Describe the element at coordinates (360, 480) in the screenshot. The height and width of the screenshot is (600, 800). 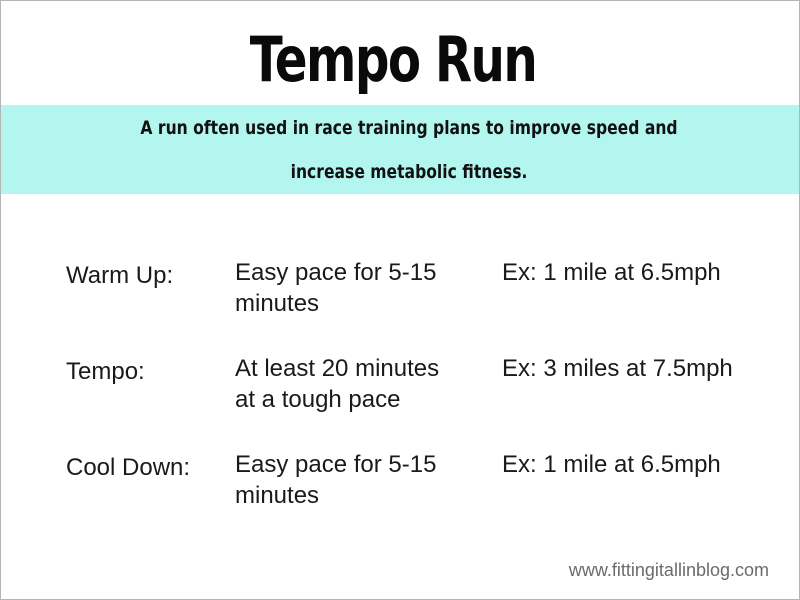
I see `cool-down-description: Easy pace for 5-15 minutes` at that location.